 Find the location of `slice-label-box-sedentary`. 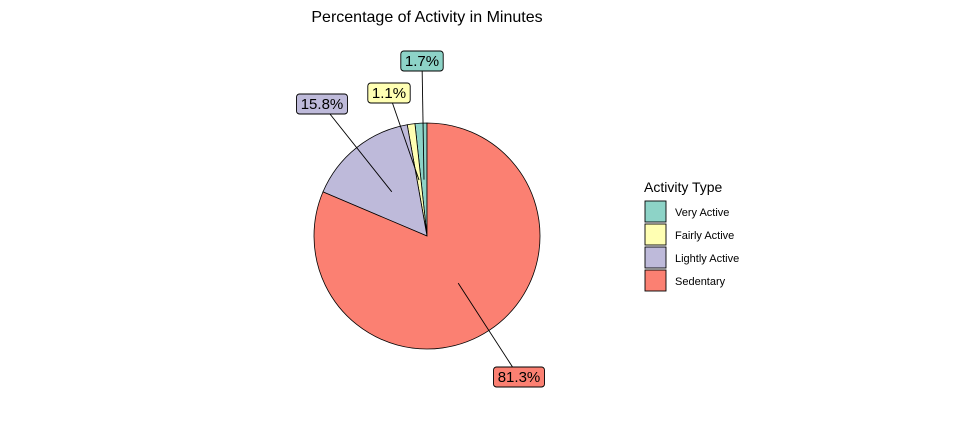

slice-label-box-sedentary is located at coordinates (519, 377).